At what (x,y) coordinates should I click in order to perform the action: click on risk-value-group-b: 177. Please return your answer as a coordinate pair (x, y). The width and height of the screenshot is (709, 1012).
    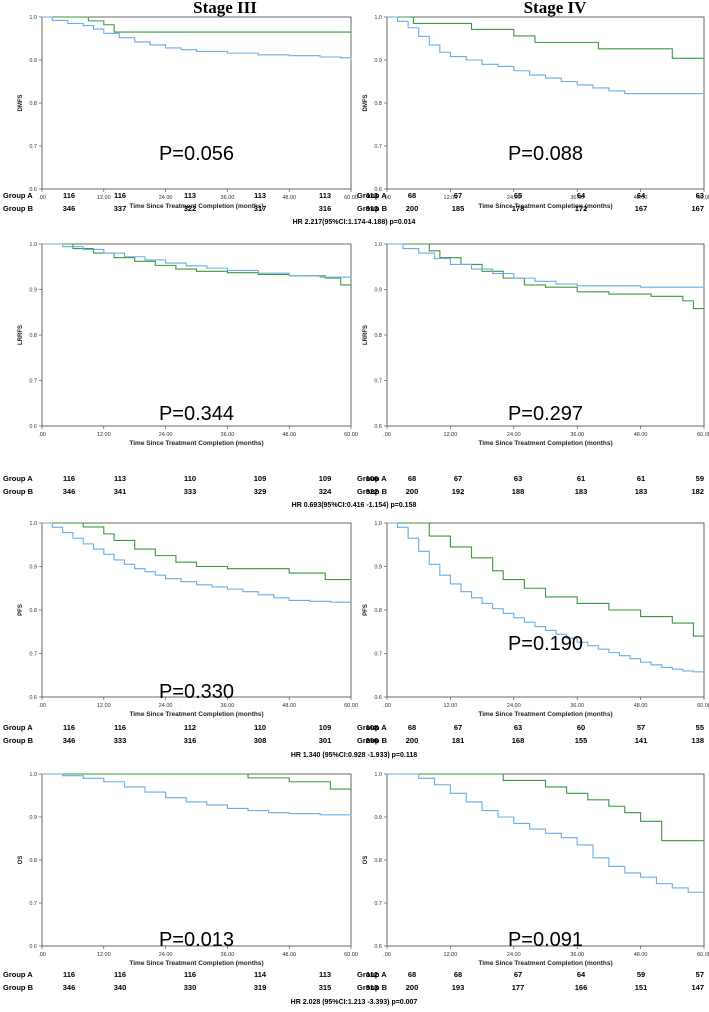
    Looking at the image, I should click on (518, 987).